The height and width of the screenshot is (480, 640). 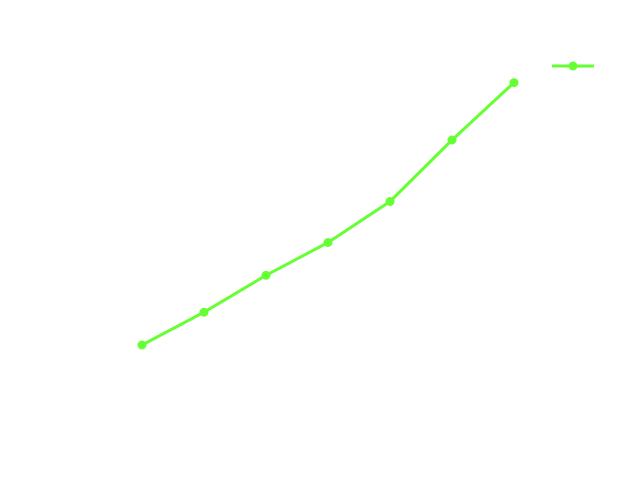 I want to click on legend-marker, so click(x=573, y=66).